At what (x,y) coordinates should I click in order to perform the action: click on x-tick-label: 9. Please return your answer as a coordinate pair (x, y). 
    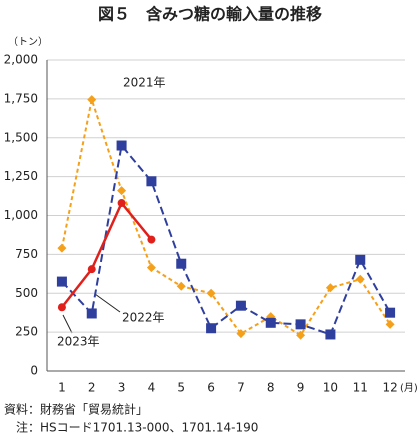
    Looking at the image, I should click on (301, 388).